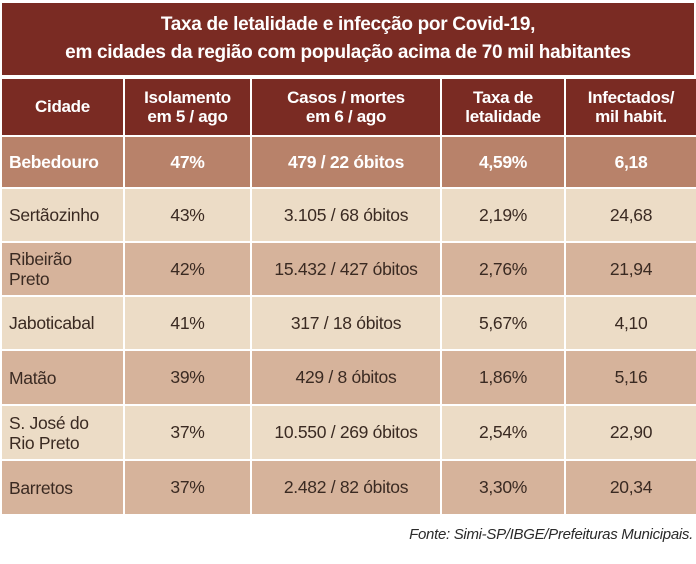  Describe the element at coordinates (631, 487) in the screenshot. I see `cell-infected-per-thousand: 20,34` at that location.